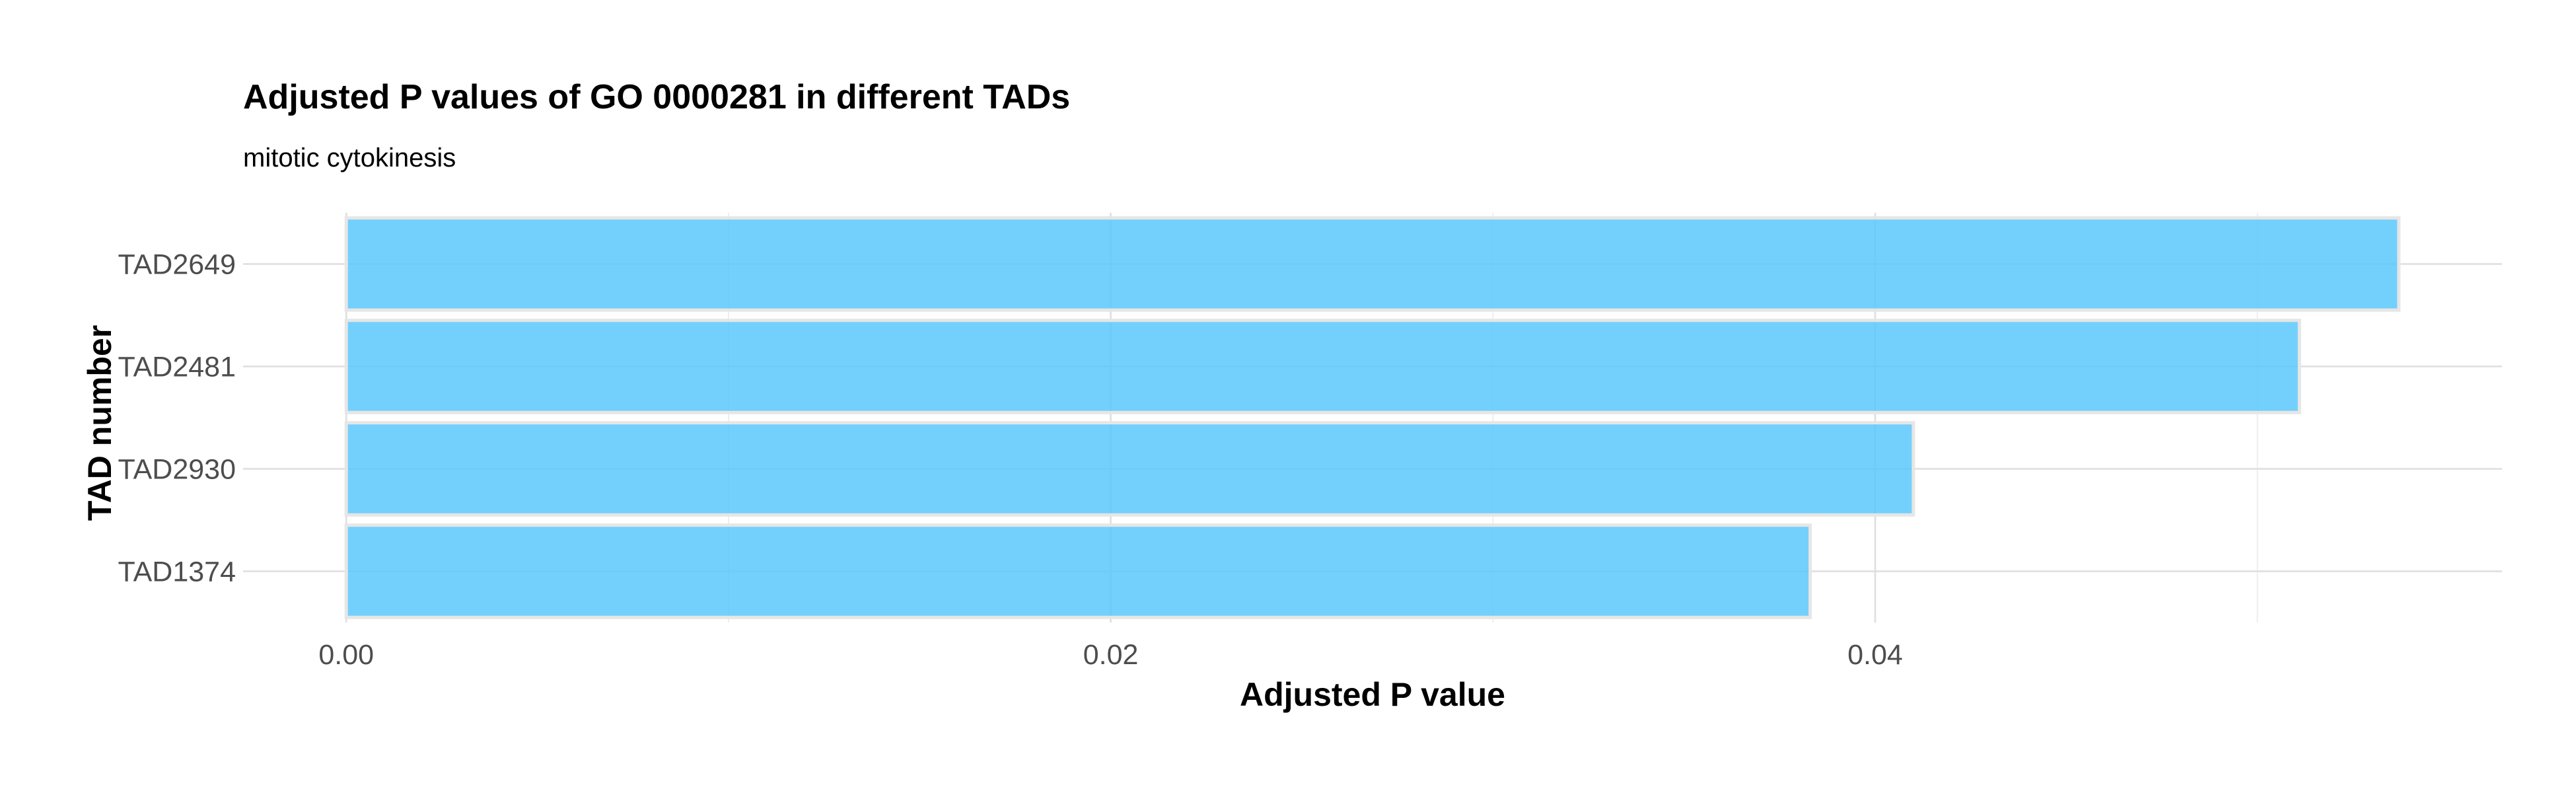  What do you see at coordinates (177, 265) in the screenshot?
I see `y-tick-label: TAD2649` at bounding box center [177, 265].